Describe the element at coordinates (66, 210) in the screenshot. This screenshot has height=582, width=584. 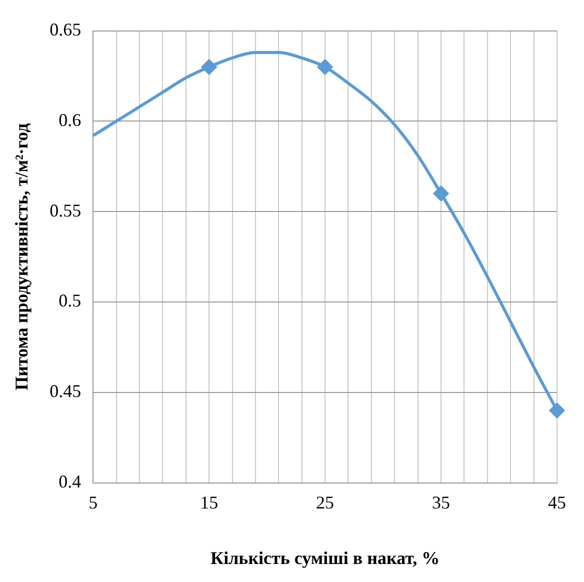
I see `y-tick-label: 0.55` at that location.